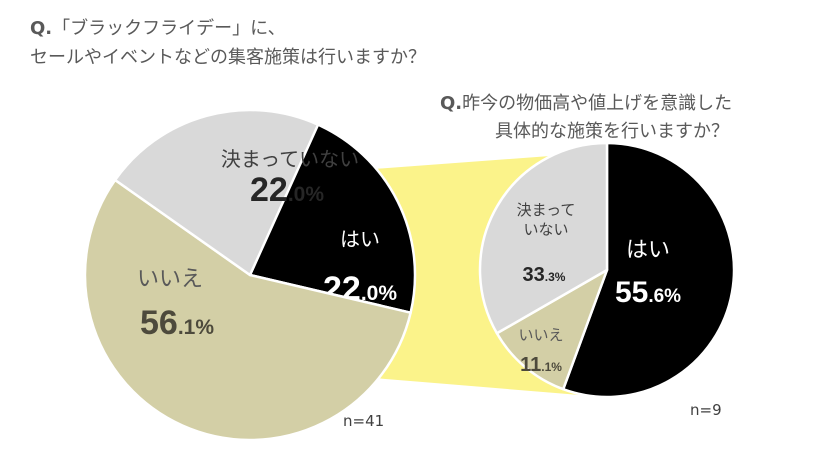 The height and width of the screenshot is (463, 824). I want to click on pie2-slice-undecided, so click(543, 238).